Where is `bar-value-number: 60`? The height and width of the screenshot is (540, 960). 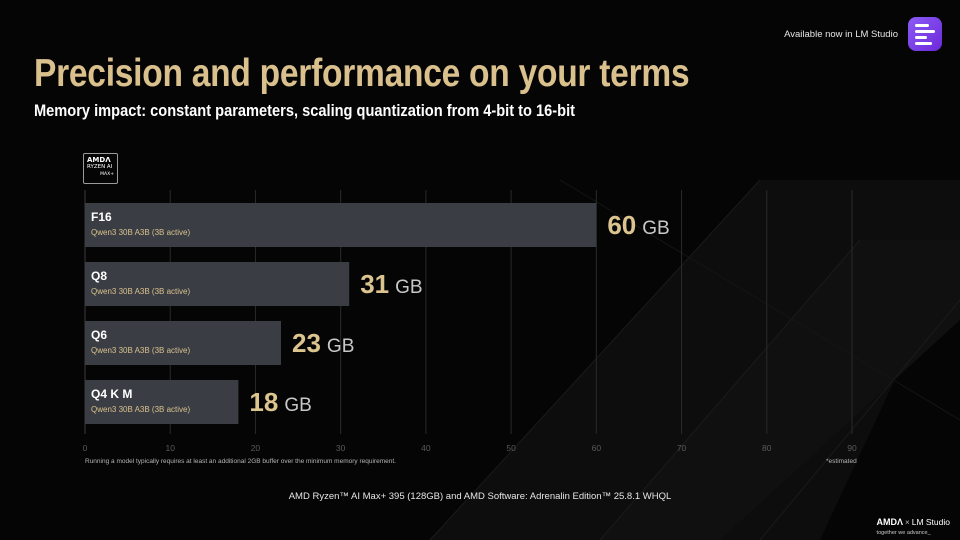 bar-value-number: 60 is located at coordinates (621, 225).